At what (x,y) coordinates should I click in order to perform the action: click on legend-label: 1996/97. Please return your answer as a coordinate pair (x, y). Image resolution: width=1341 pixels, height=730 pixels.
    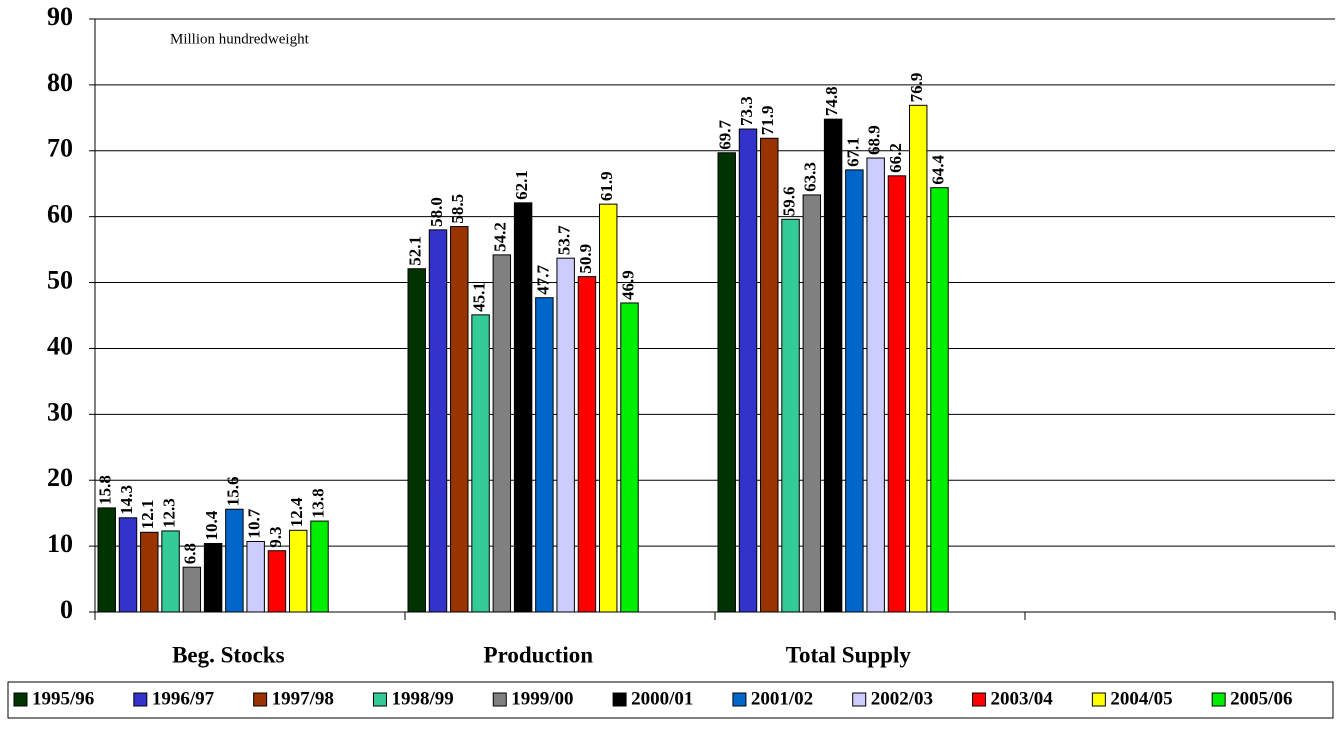
    Looking at the image, I should click on (183, 698).